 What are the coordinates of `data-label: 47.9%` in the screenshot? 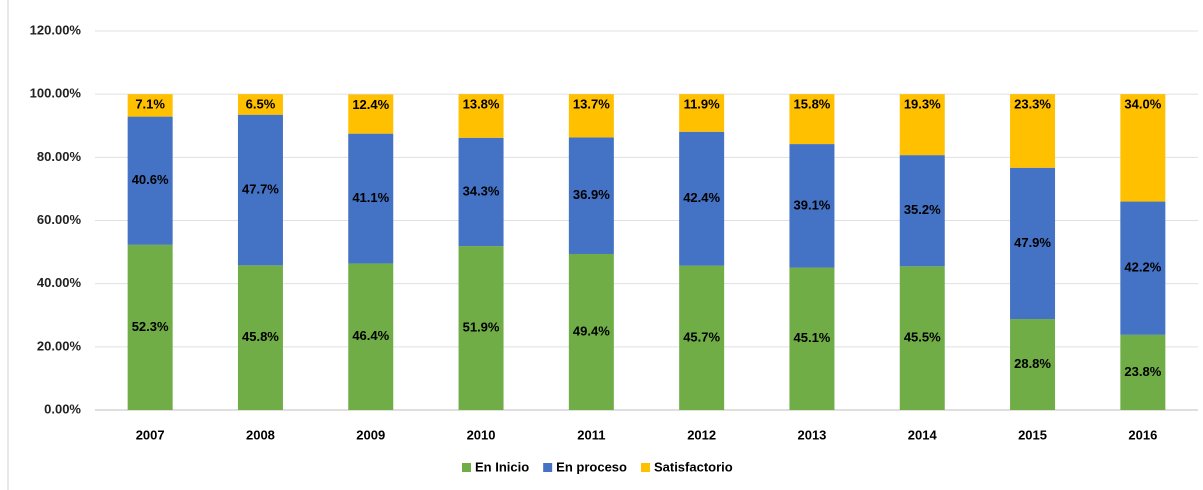 It's located at (1032, 242).